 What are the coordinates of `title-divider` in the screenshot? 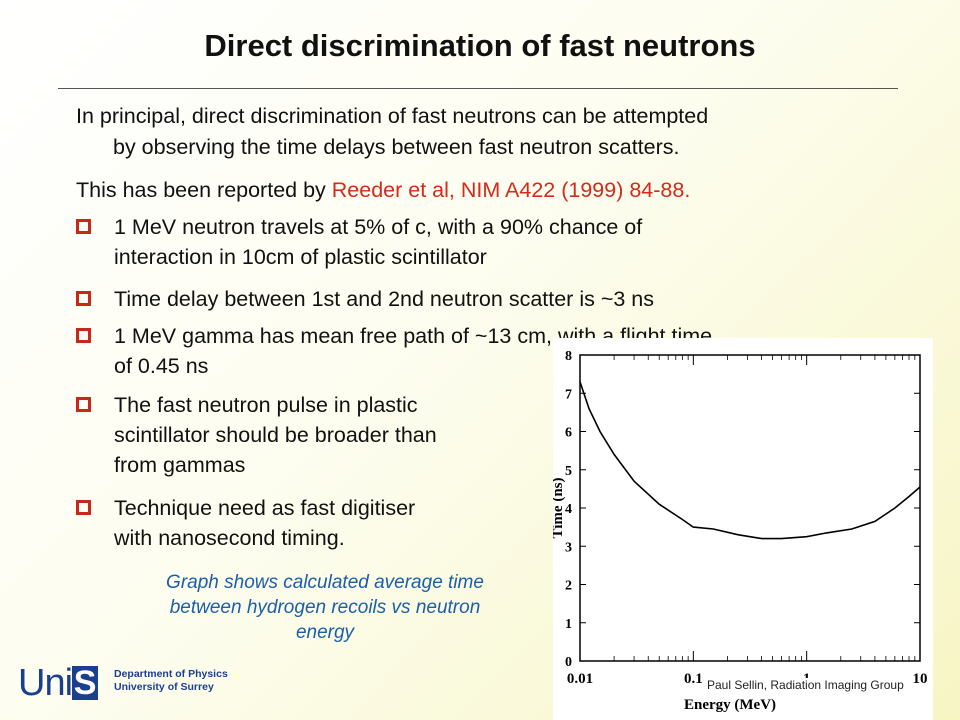 It's located at (478, 88).